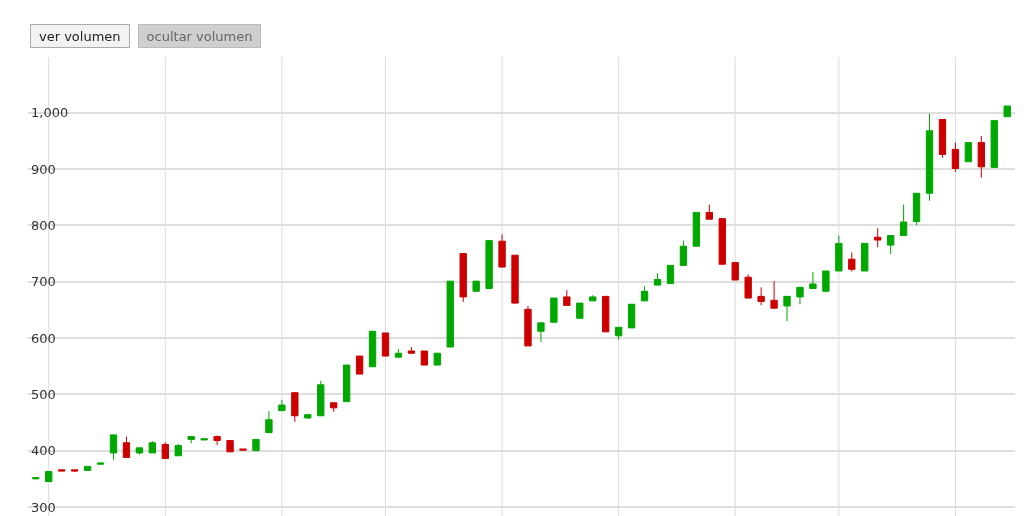  Describe the element at coordinates (43, 507) in the screenshot. I see `y-tick-label: 300` at that location.